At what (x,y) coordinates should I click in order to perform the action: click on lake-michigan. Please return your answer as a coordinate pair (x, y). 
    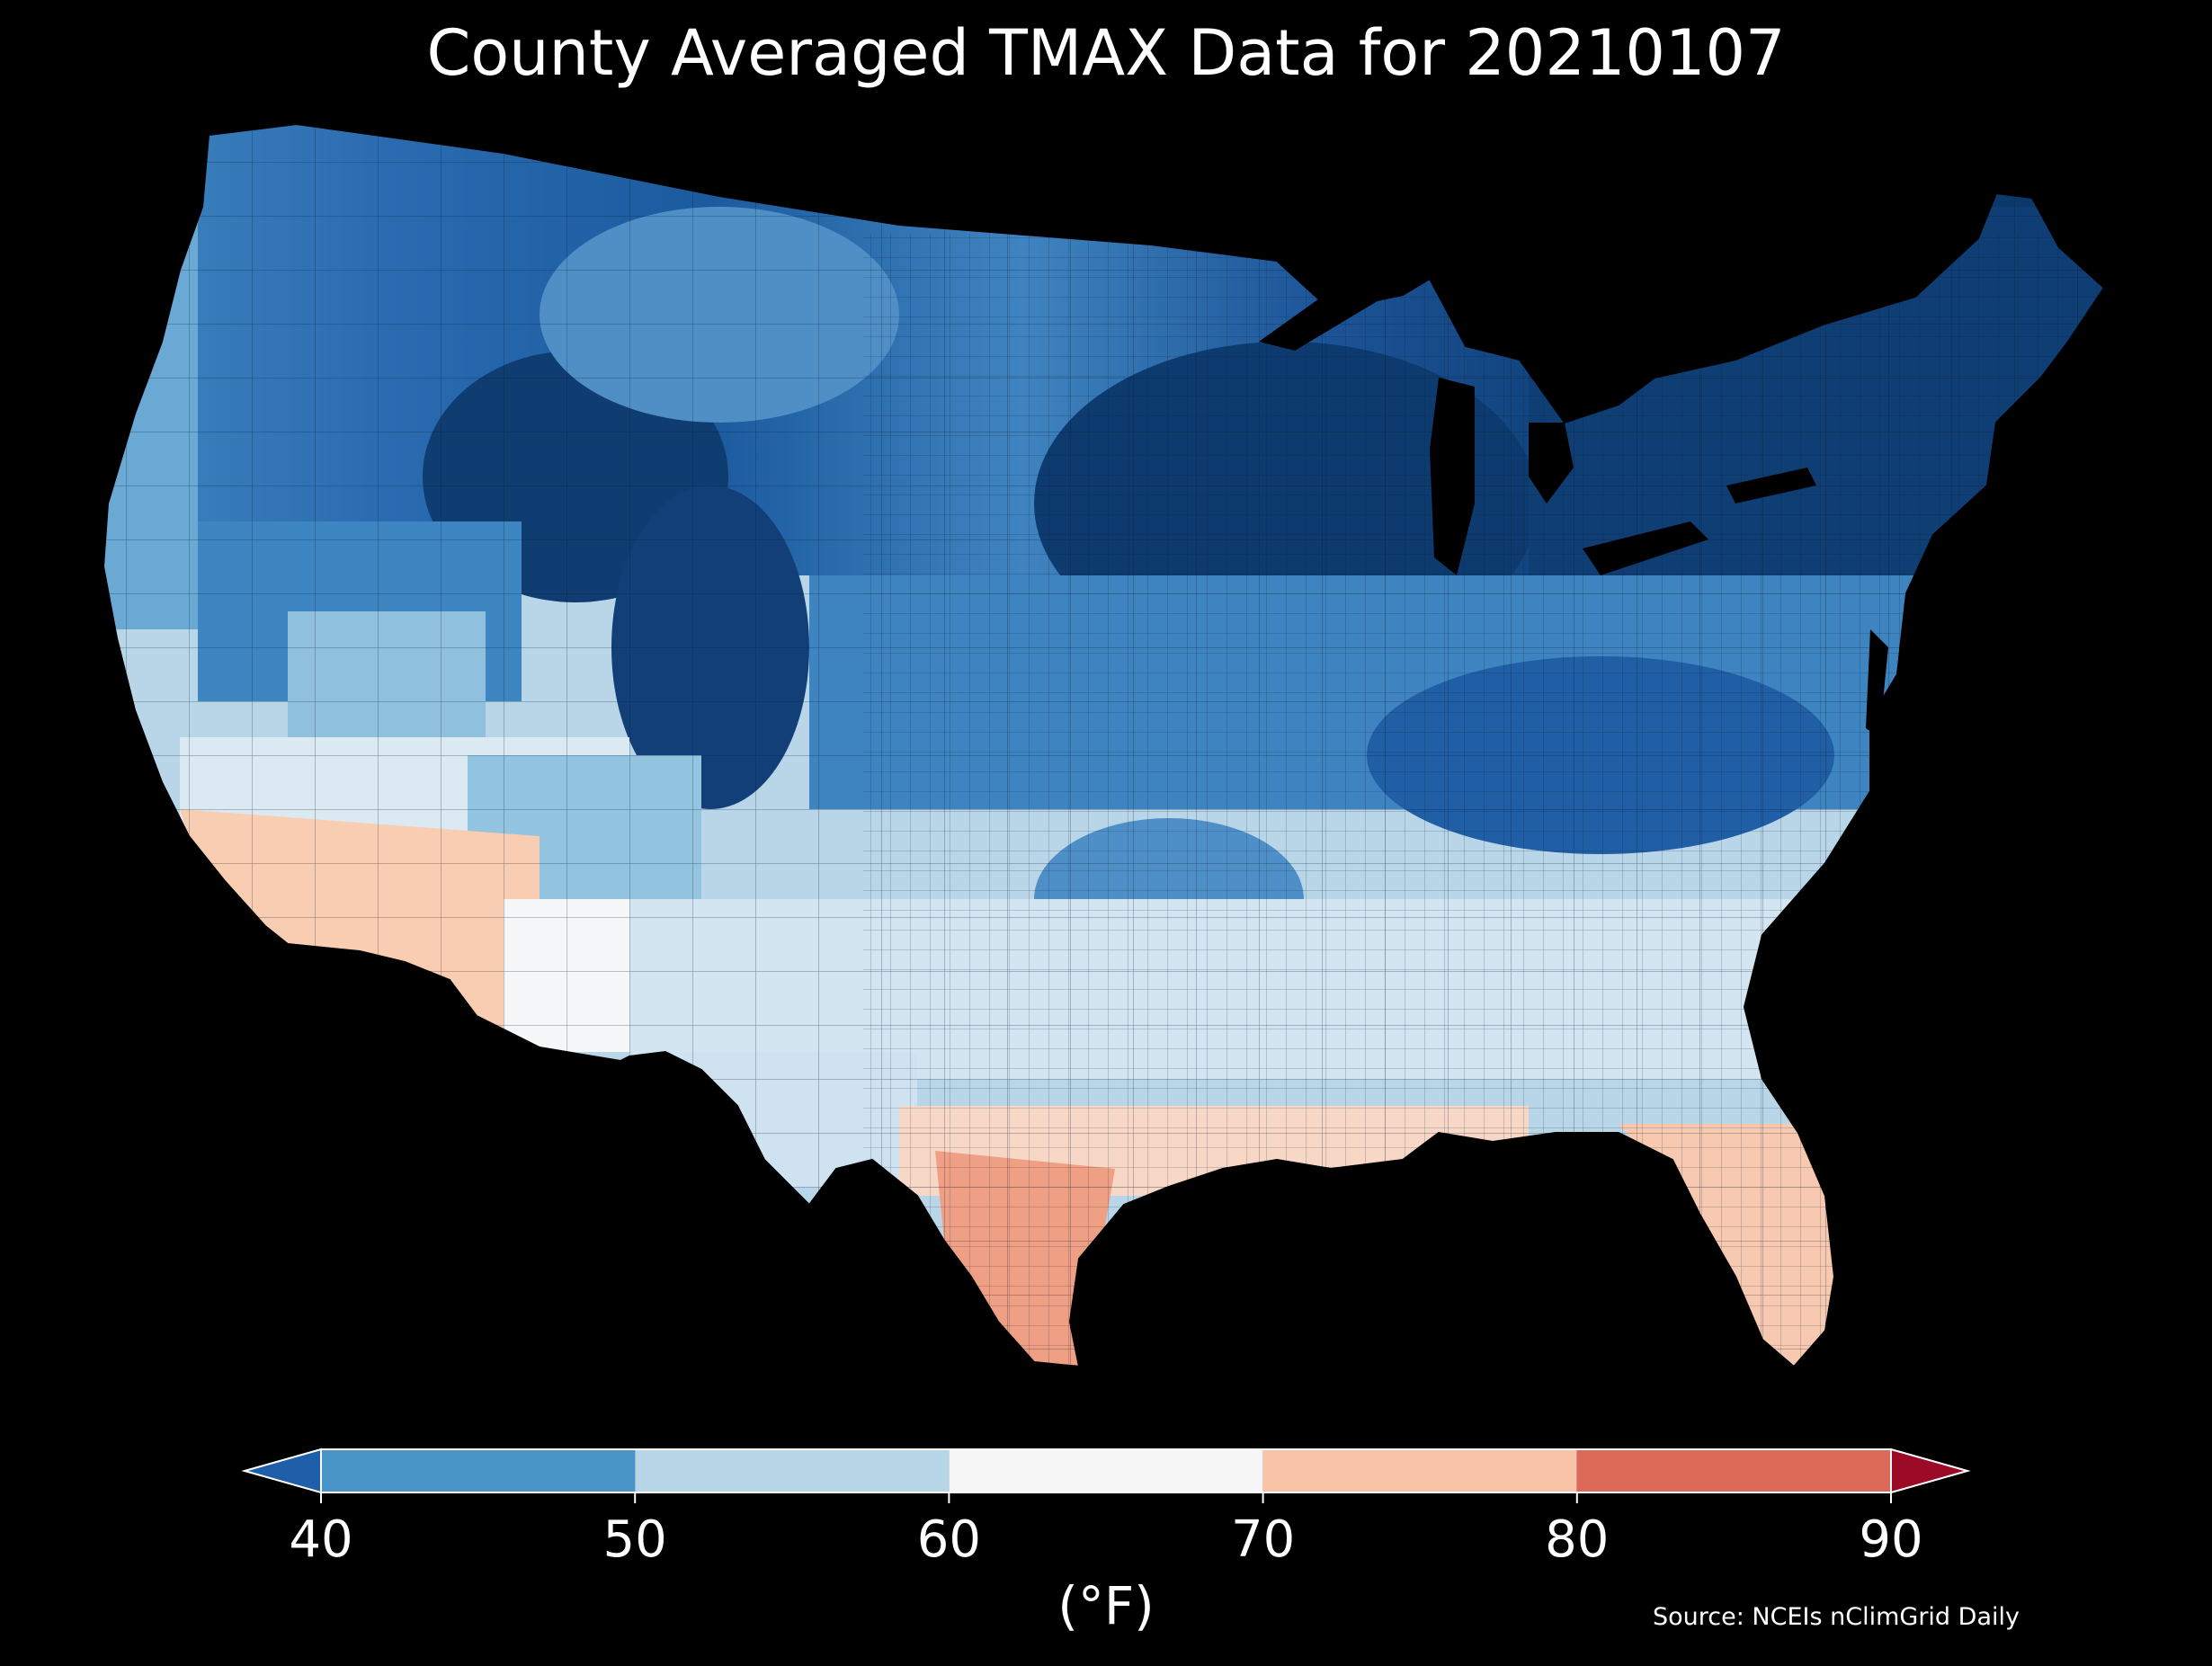
    Looking at the image, I should click on (1452, 477).